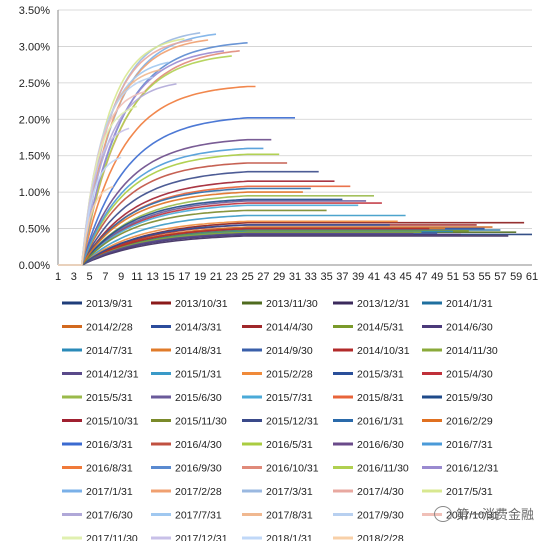 The height and width of the screenshot is (541, 550). I want to click on legend-label: 2014/6/30, so click(469, 328).